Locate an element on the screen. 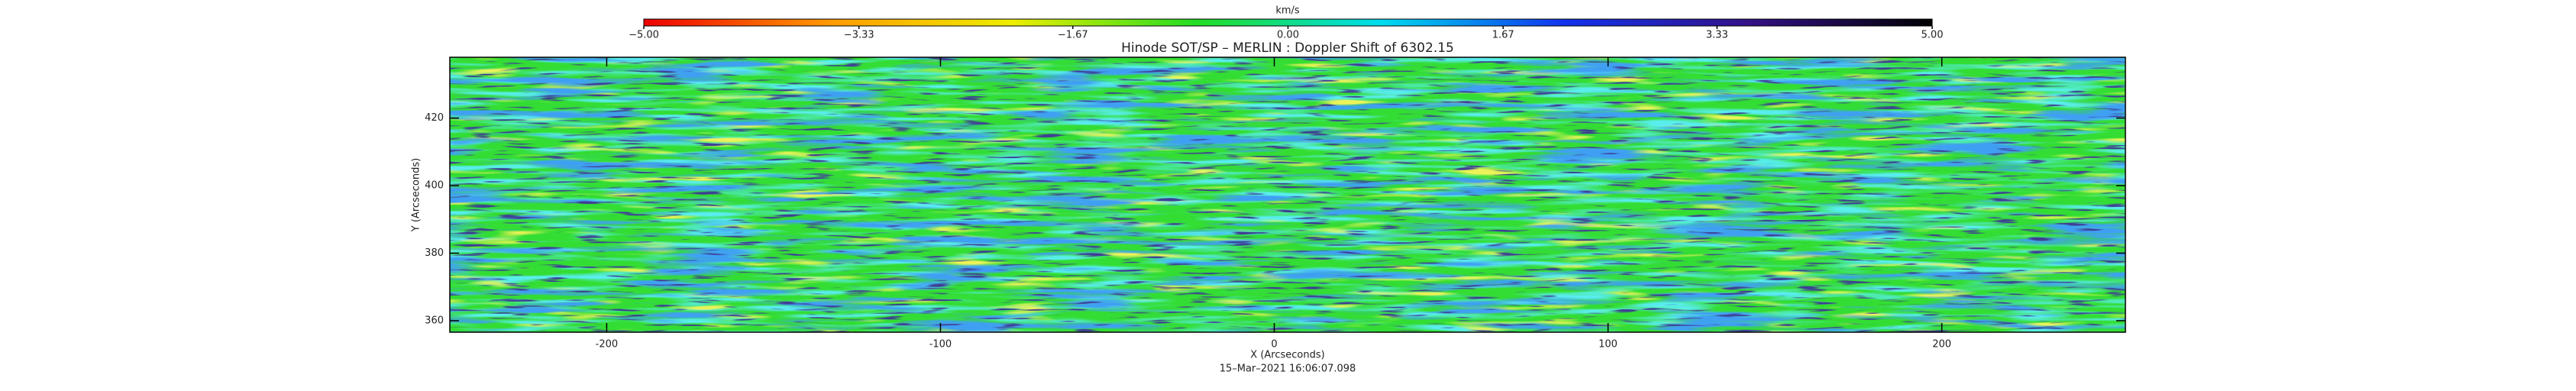 The width and height of the screenshot is (2576, 391). colorbar-tick-label: 3.33 is located at coordinates (1717, 35).